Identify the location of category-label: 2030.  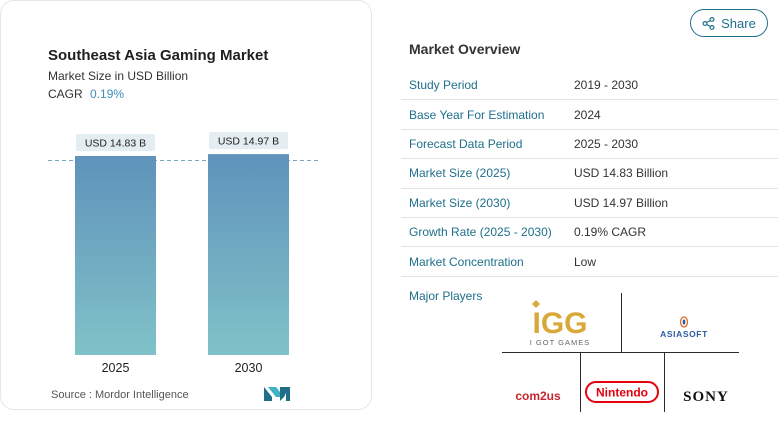
(249, 368).